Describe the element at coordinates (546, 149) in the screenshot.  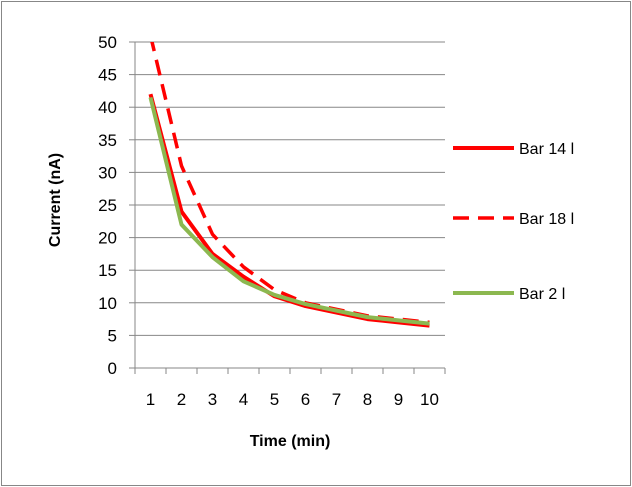
I see `legend-label-1: Bar 14 l` at that location.